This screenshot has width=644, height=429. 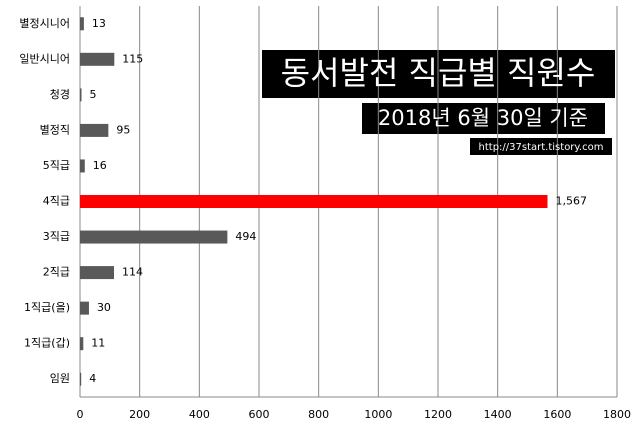 What do you see at coordinates (44, 58) in the screenshot?
I see `y-tick-label: 일반시니어` at bounding box center [44, 58].